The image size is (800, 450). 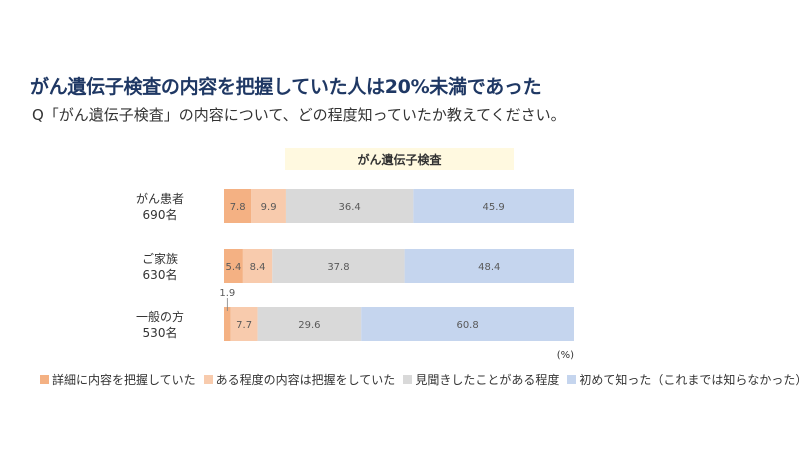 I want to click on data-label: 60.8, so click(x=467, y=325).